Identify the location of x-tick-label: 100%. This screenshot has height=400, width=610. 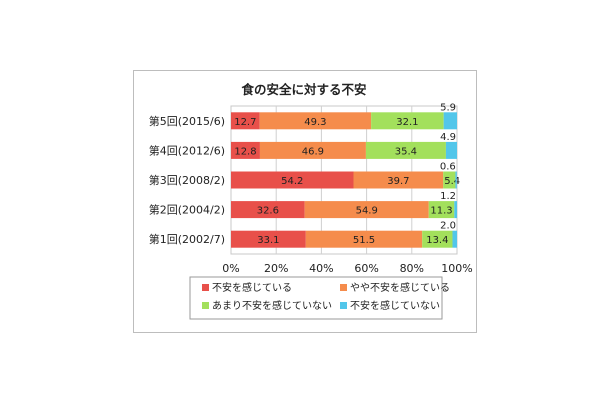
(456, 268).